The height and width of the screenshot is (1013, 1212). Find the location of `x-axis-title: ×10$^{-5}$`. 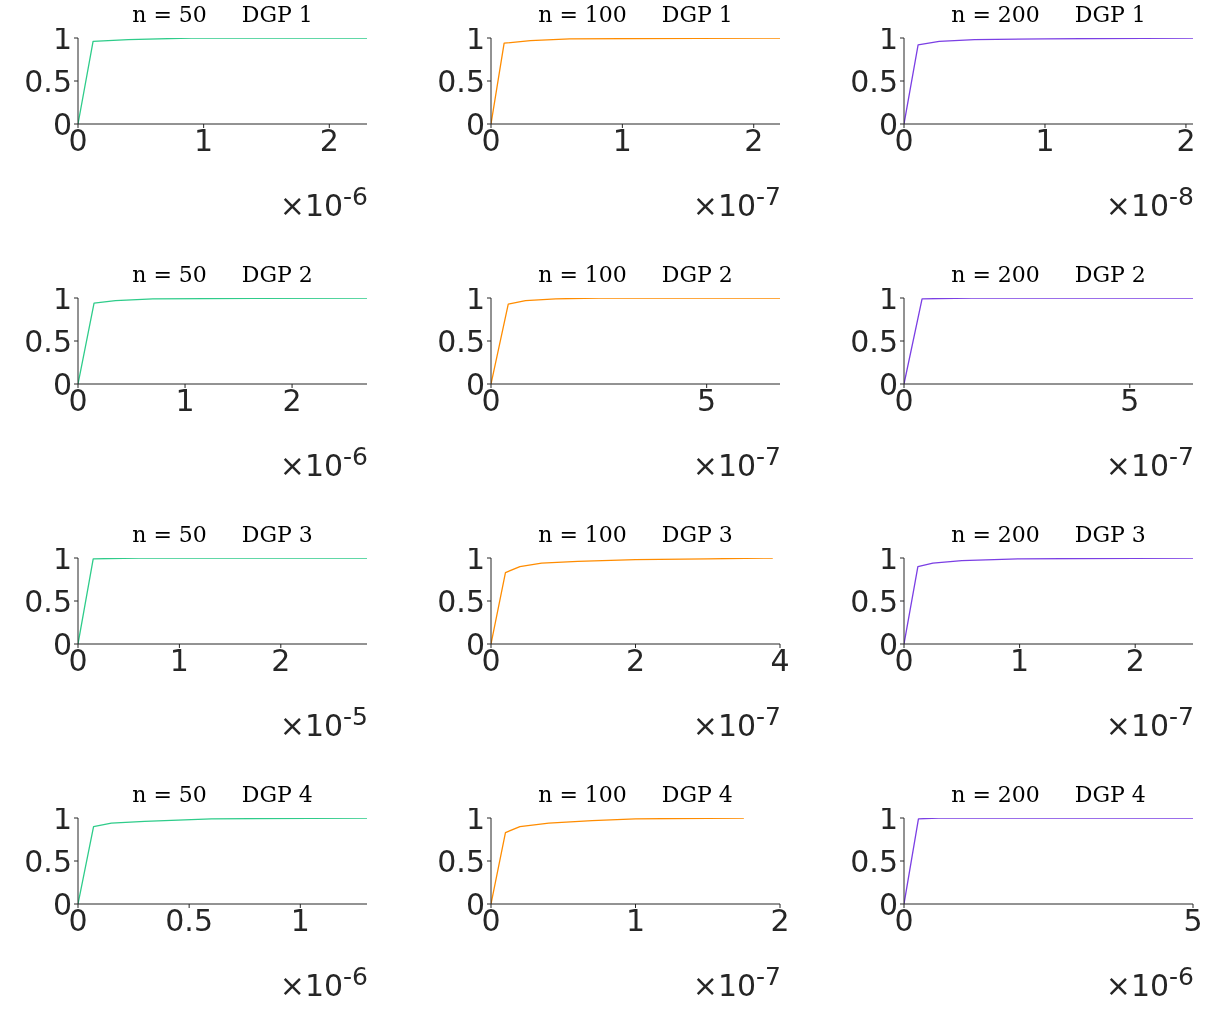

x-axis-title: ×10$^{-5}$ is located at coordinates (323, 722).